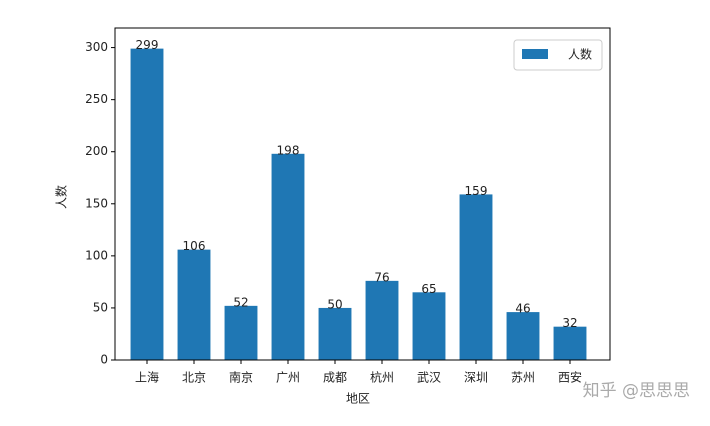 The width and height of the screenshot is (710, 426). Describe the element at coordinates (147, 45) in the screenshot. I see `value-label: 299` at that location.